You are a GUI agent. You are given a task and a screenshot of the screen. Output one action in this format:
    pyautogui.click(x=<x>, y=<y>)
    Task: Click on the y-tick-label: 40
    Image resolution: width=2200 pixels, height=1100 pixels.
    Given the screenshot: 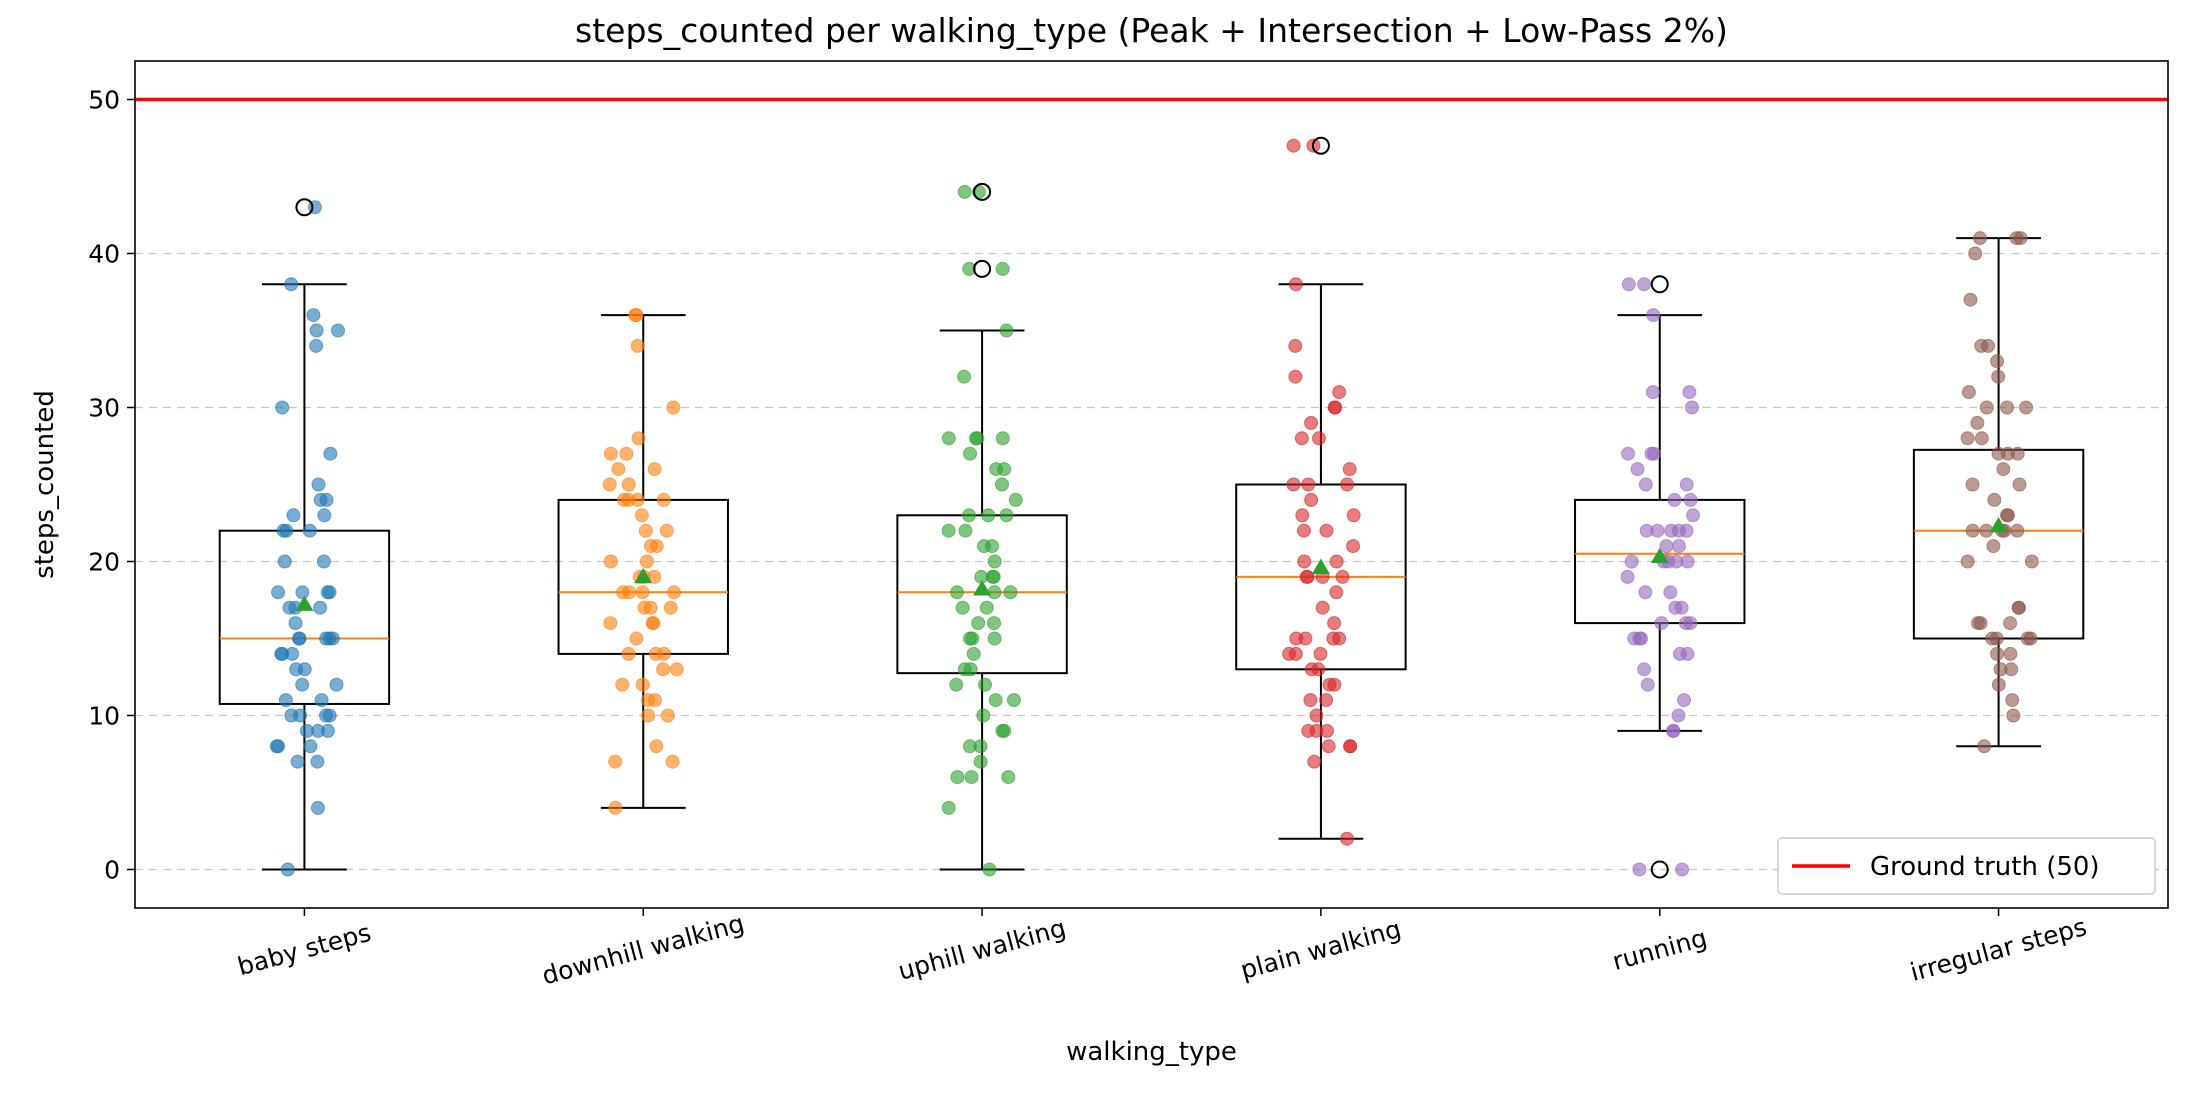 What is the action you would take?
    pyautogui.click(x=104, y=254)
    